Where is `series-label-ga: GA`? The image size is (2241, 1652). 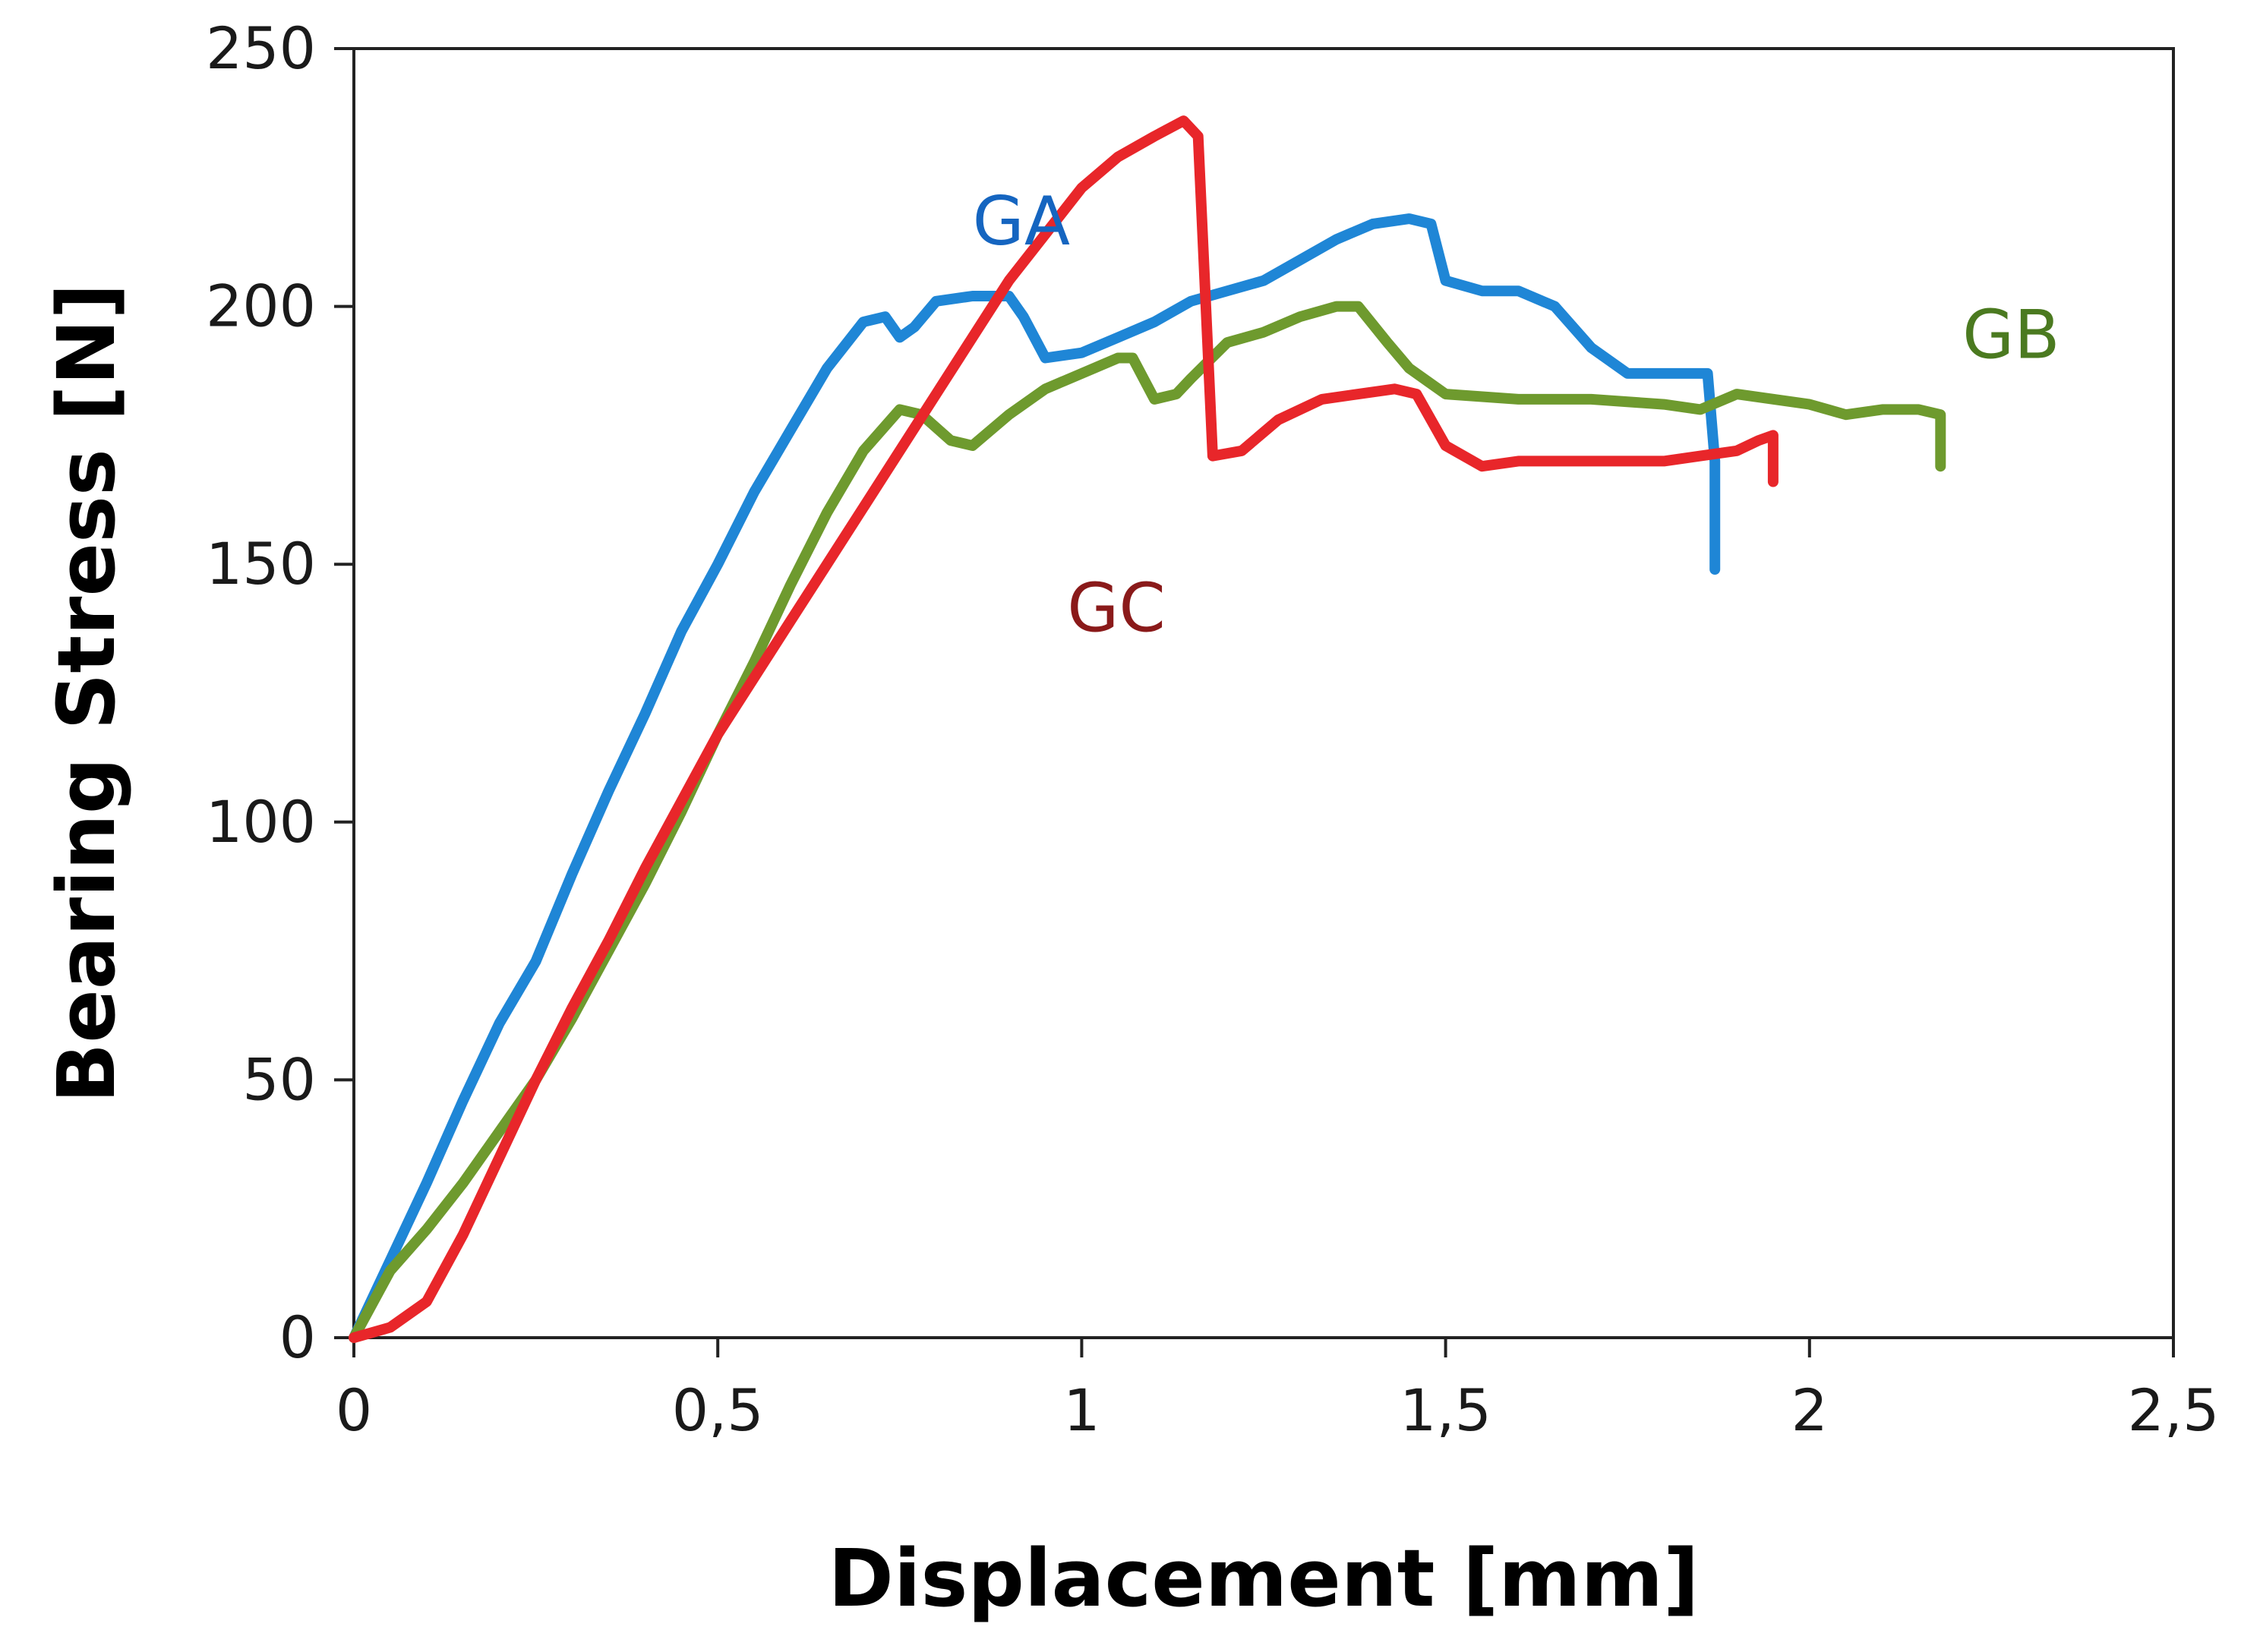
series-label-ga: GA is located at coordinates (1021, 221).